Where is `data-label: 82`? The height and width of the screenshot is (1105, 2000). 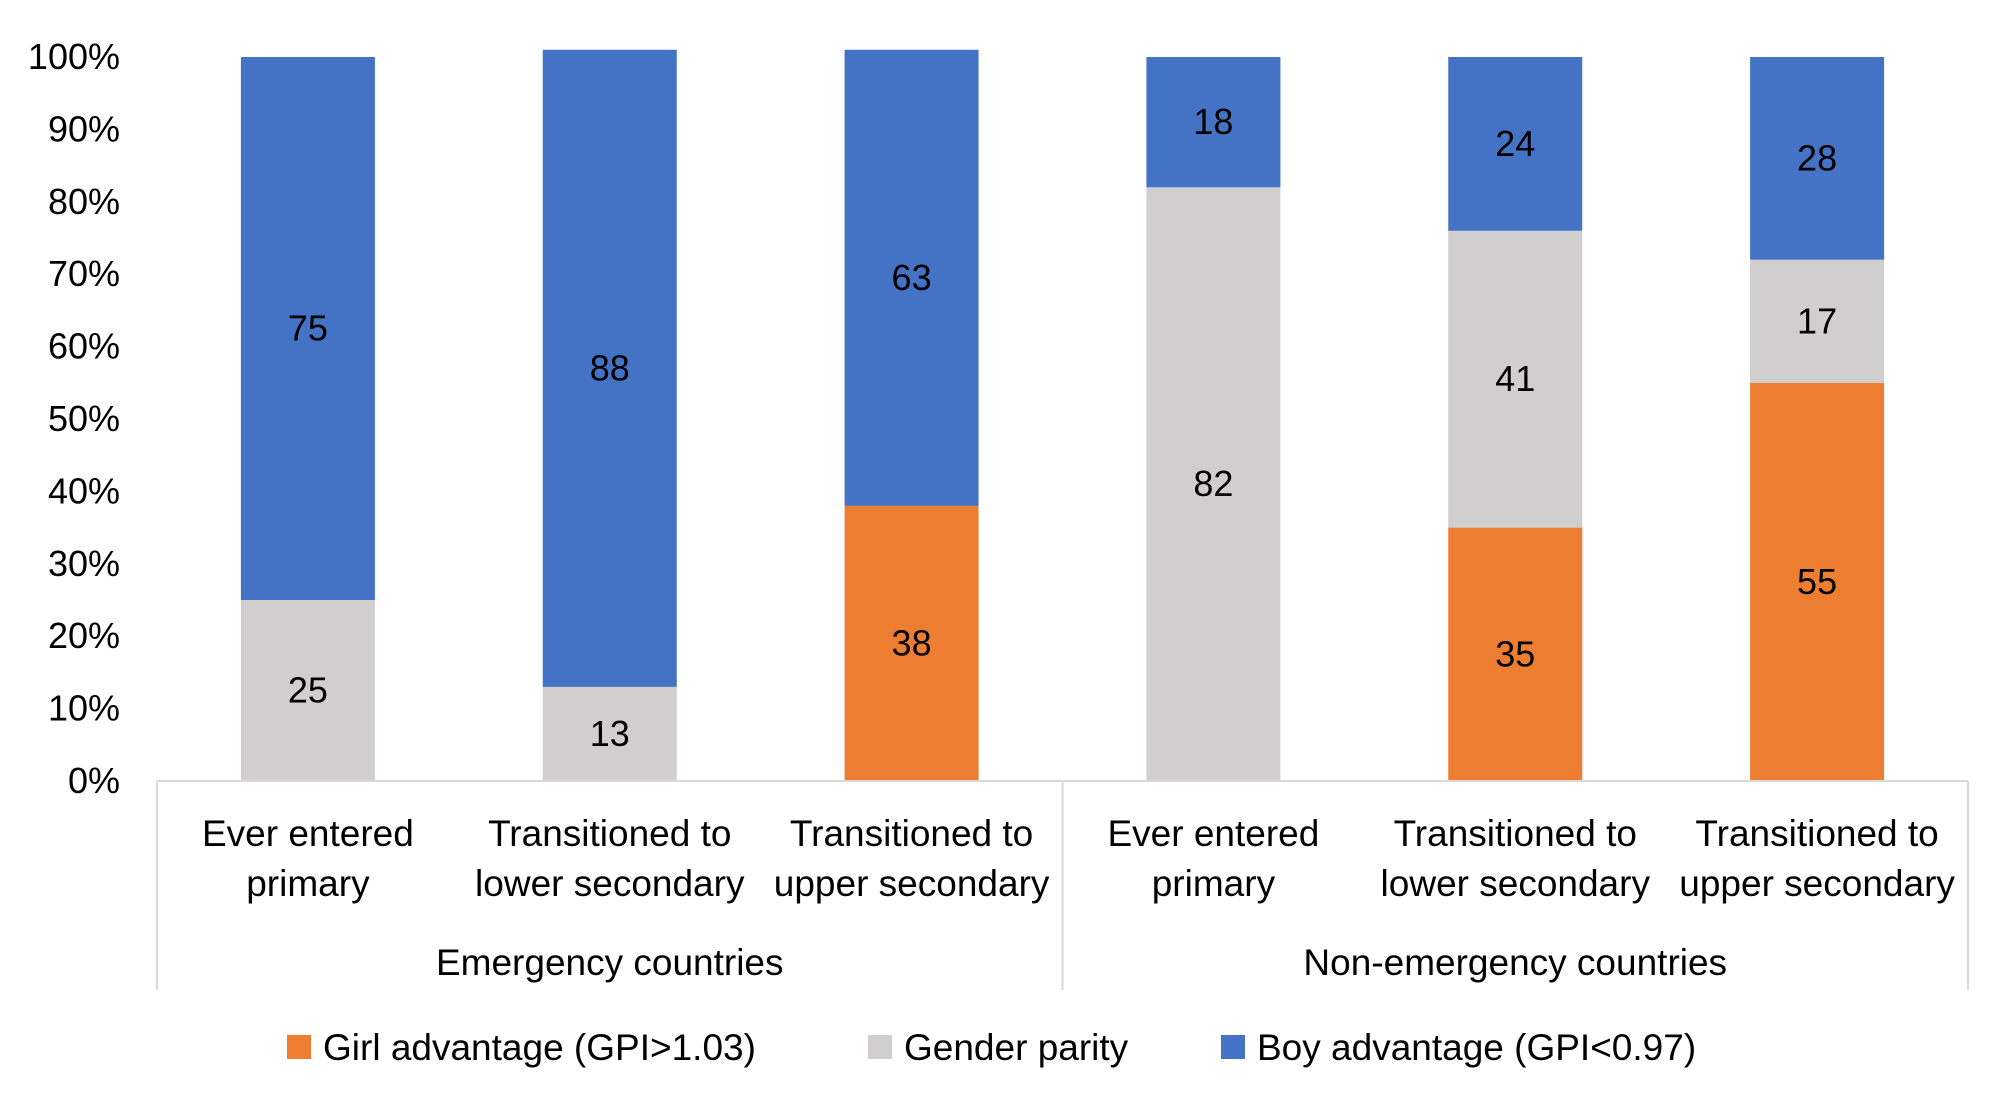 data-label: 82 is located at coordinates (1213, 483).